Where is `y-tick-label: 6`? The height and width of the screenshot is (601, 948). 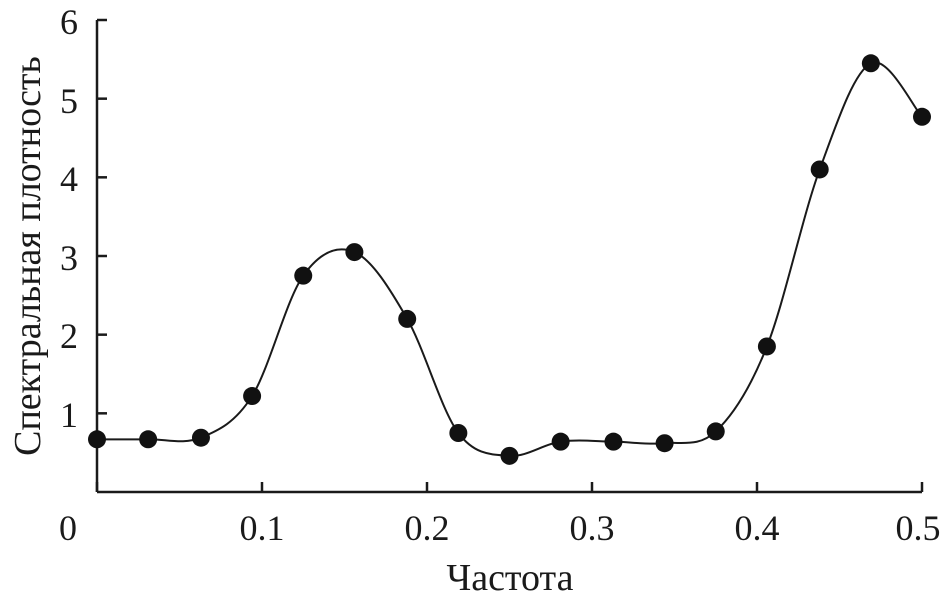 y-tick-label: 6 is located at coordinates (69, 22).